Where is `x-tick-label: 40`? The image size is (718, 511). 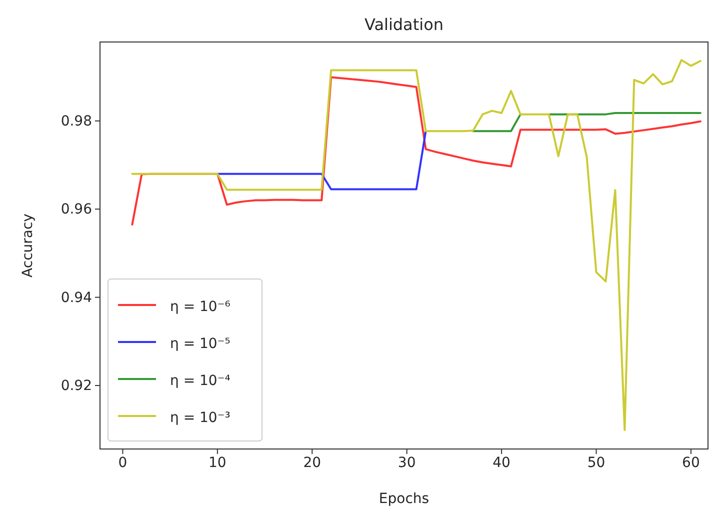
x-tick-label: 40 is located at coordinates (501, 462).